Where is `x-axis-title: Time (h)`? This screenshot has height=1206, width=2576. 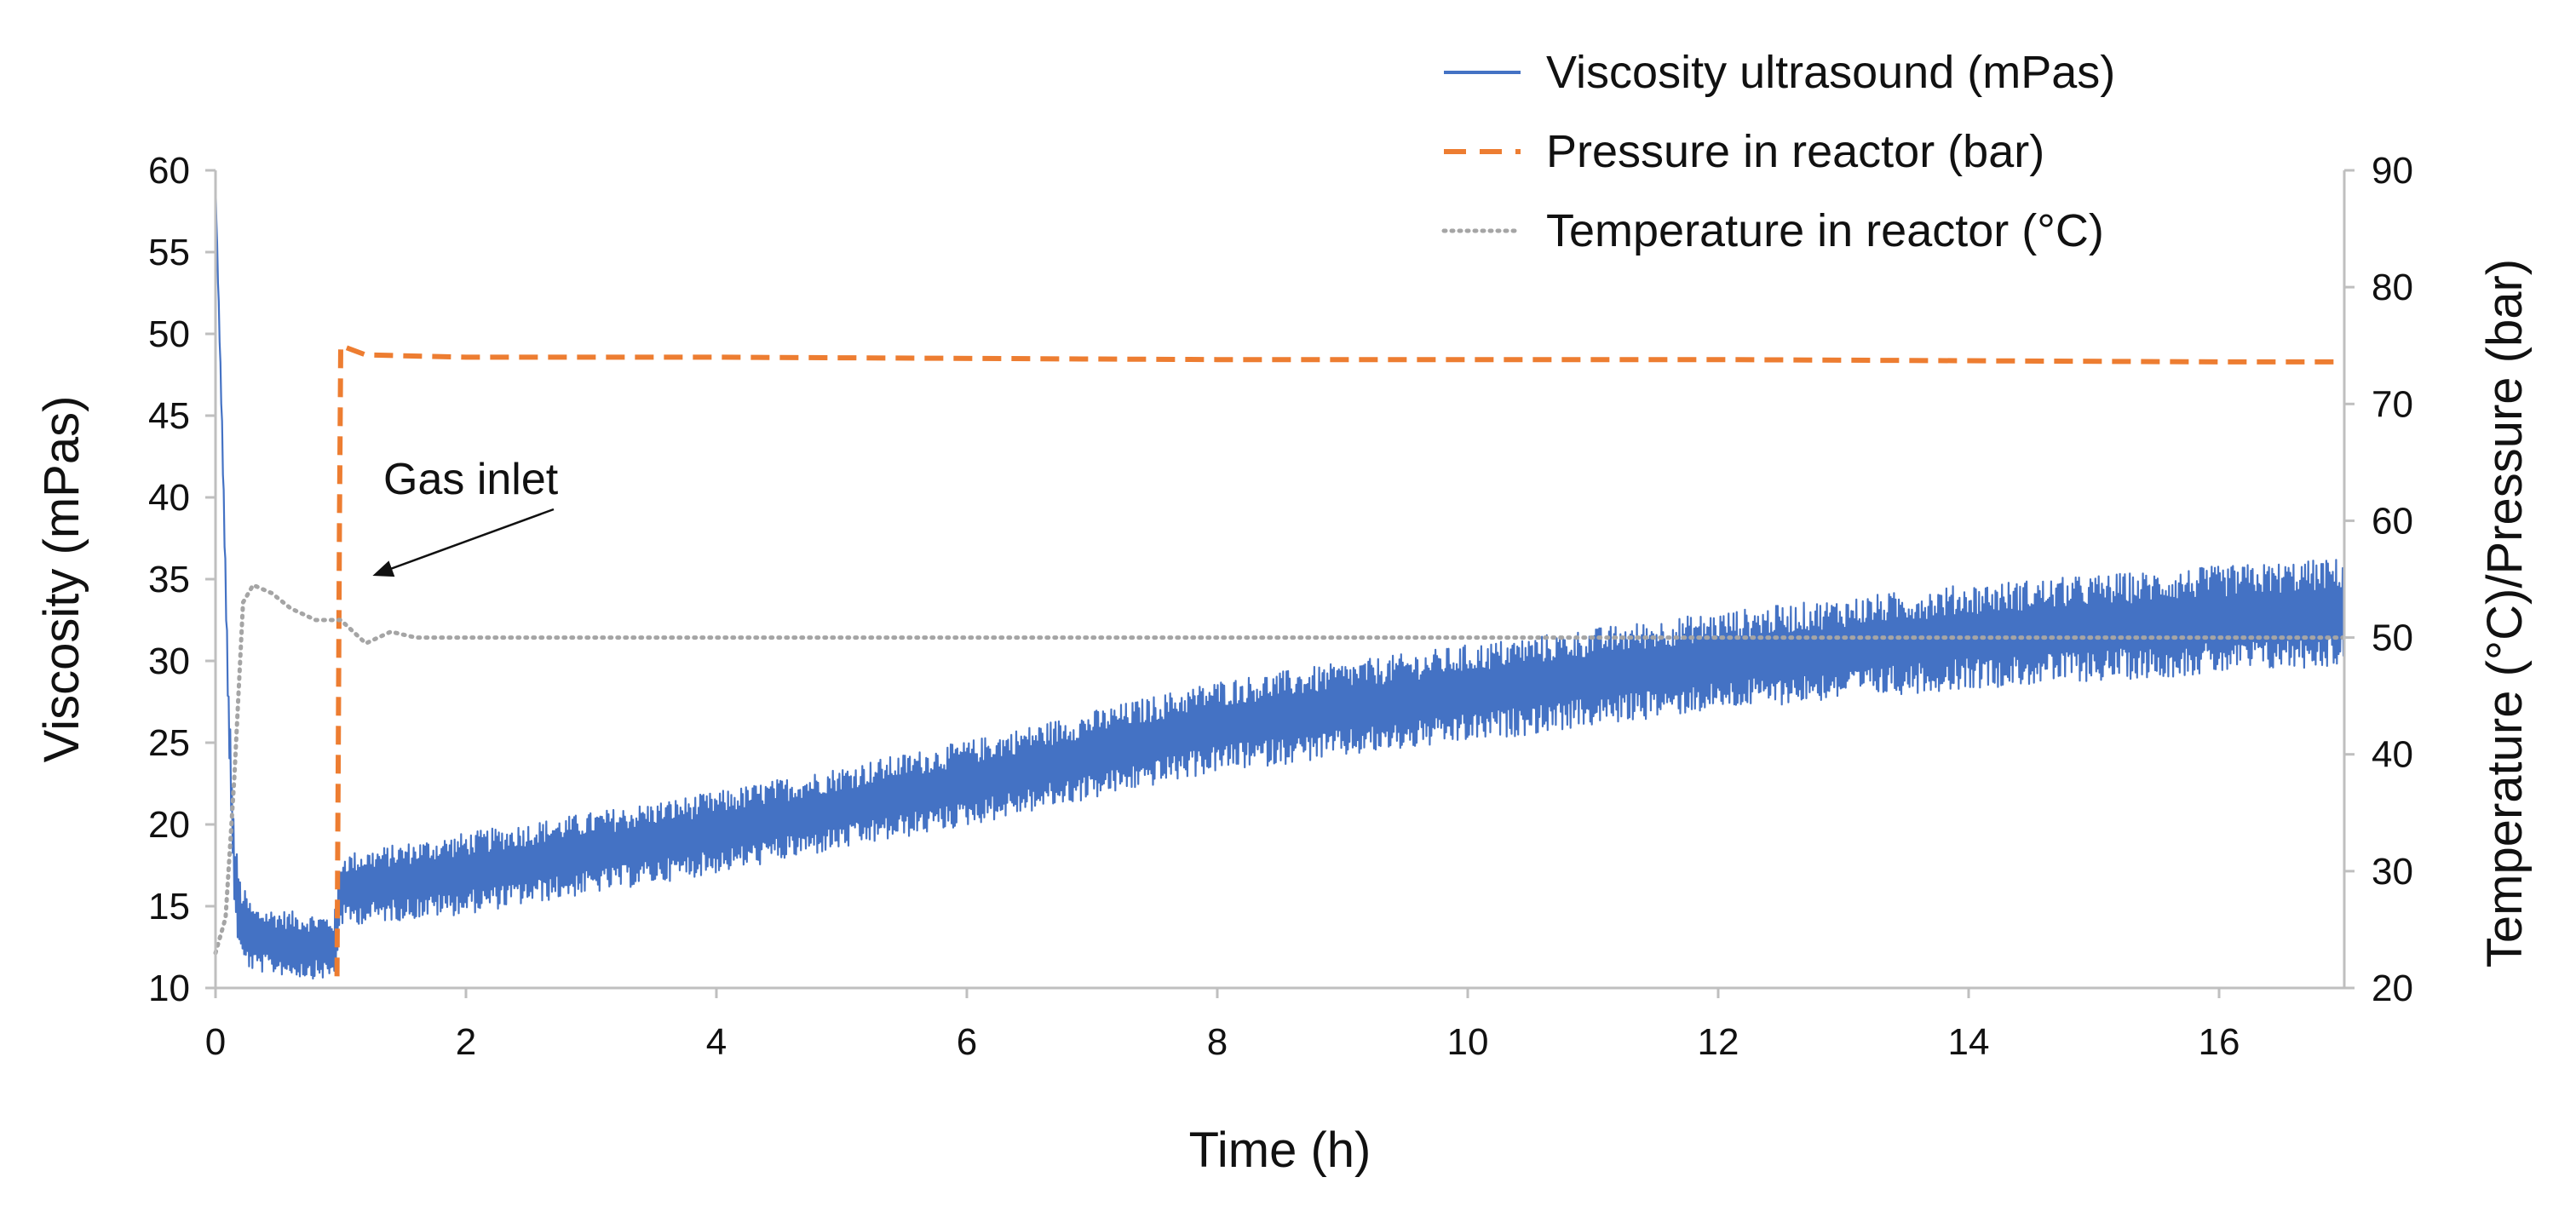
x-axis-title: Time (h) is located at coordinates (1280, 1150).